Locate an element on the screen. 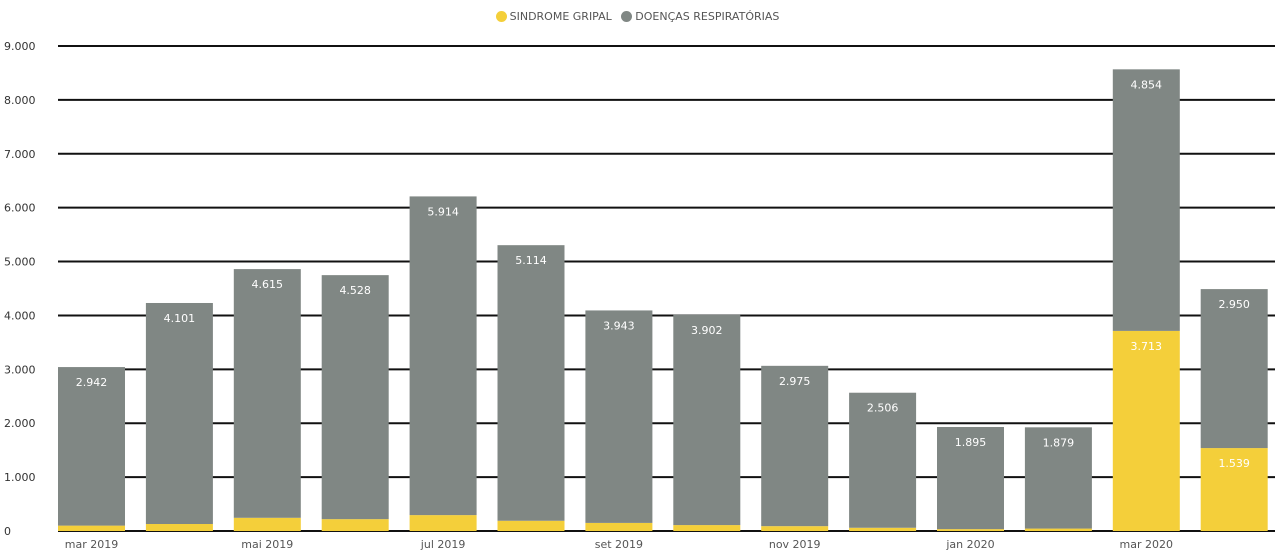 The height and width of the screenshot is (551, 1275). data-label: 4.854 is located at coordinates (1147, 84).